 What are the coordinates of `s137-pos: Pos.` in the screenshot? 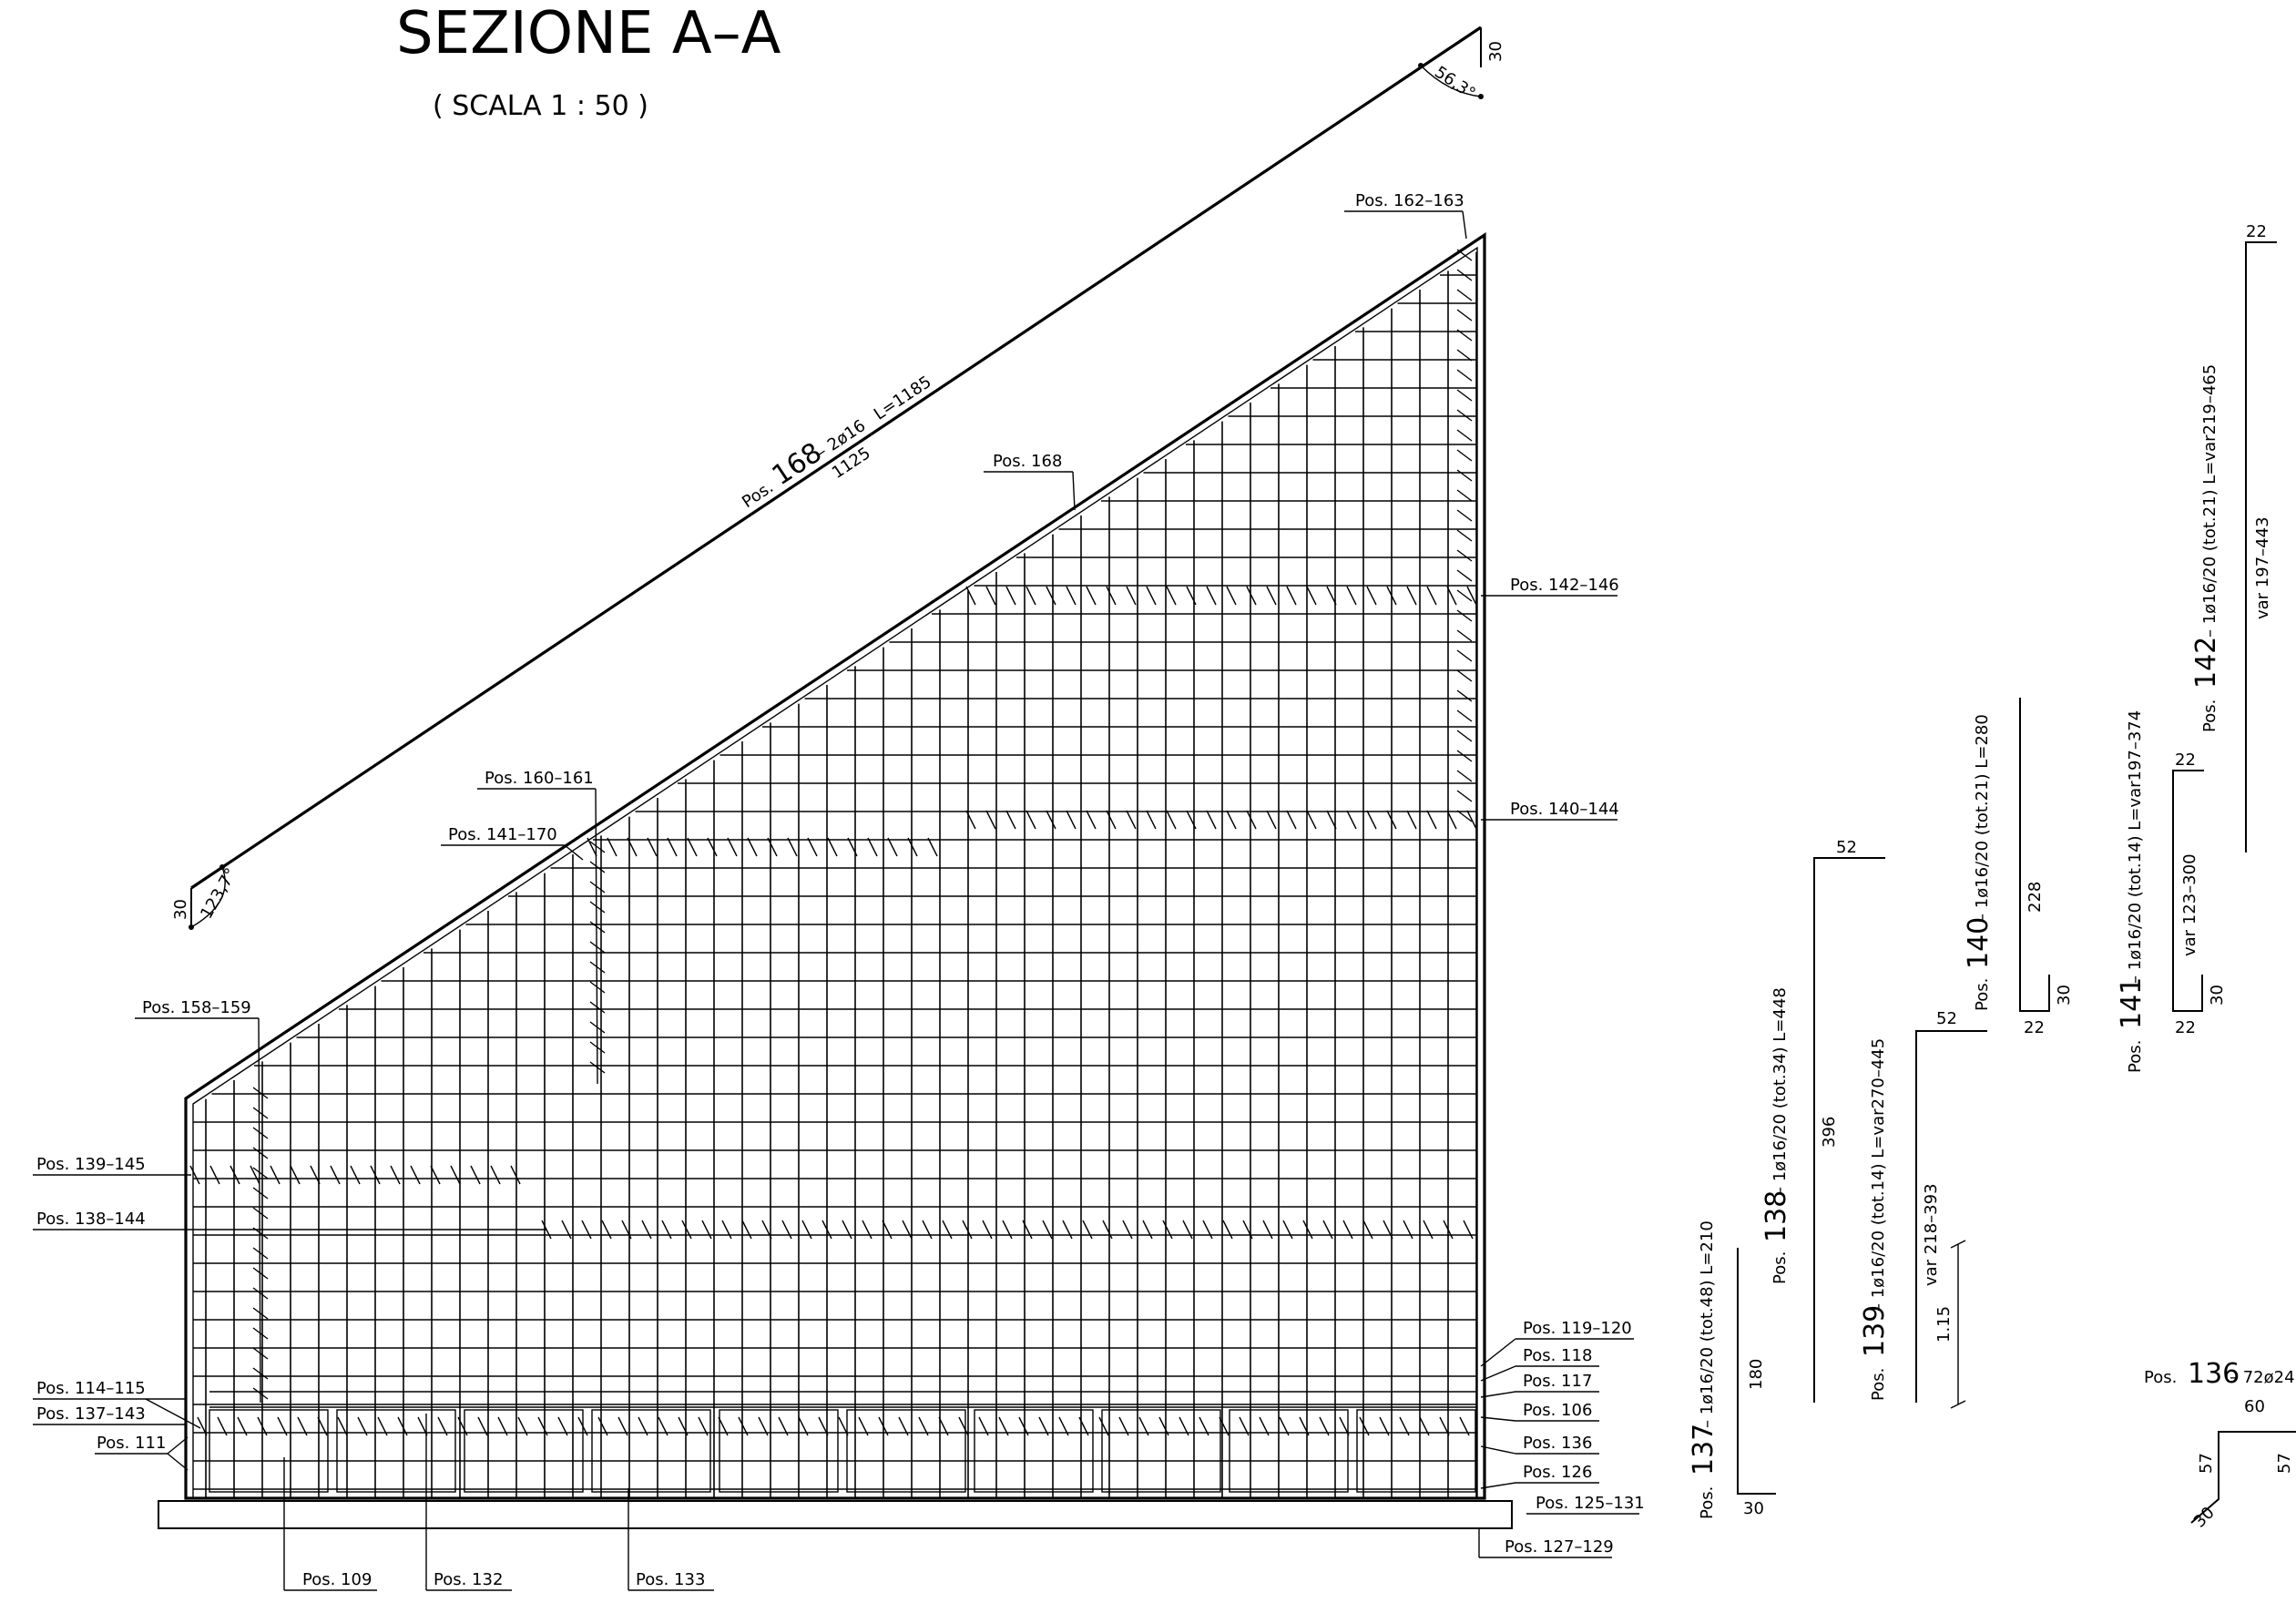 It's located at (1707, 1502).